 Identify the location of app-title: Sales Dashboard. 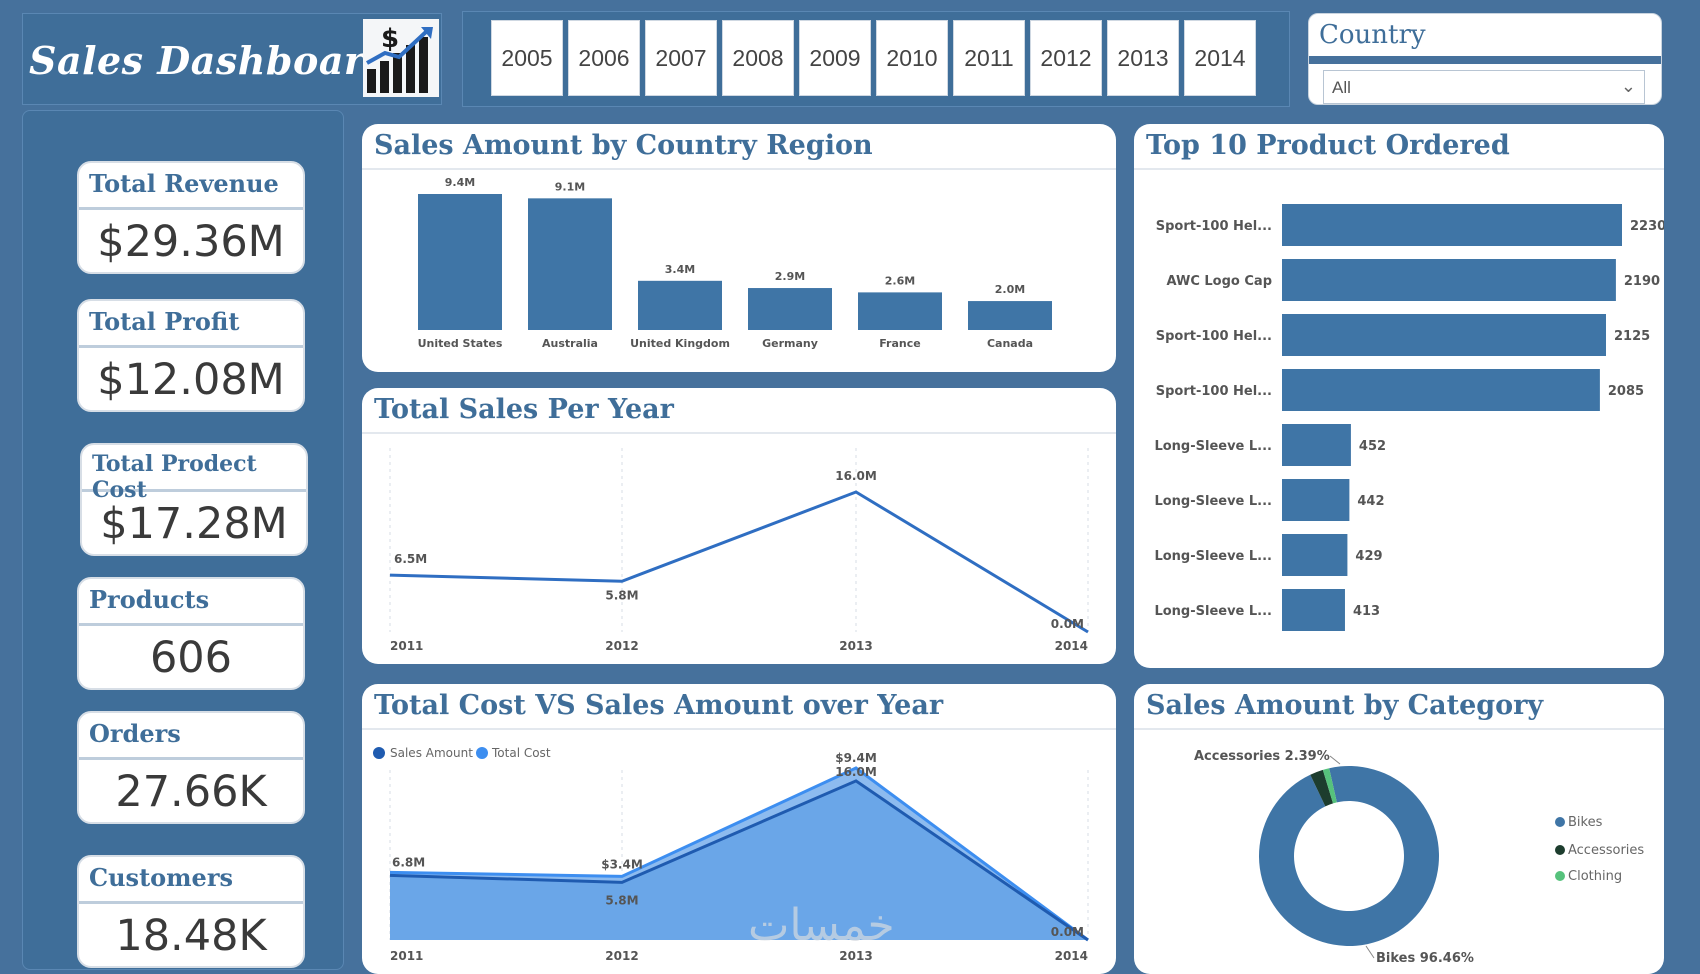
(210, 60).